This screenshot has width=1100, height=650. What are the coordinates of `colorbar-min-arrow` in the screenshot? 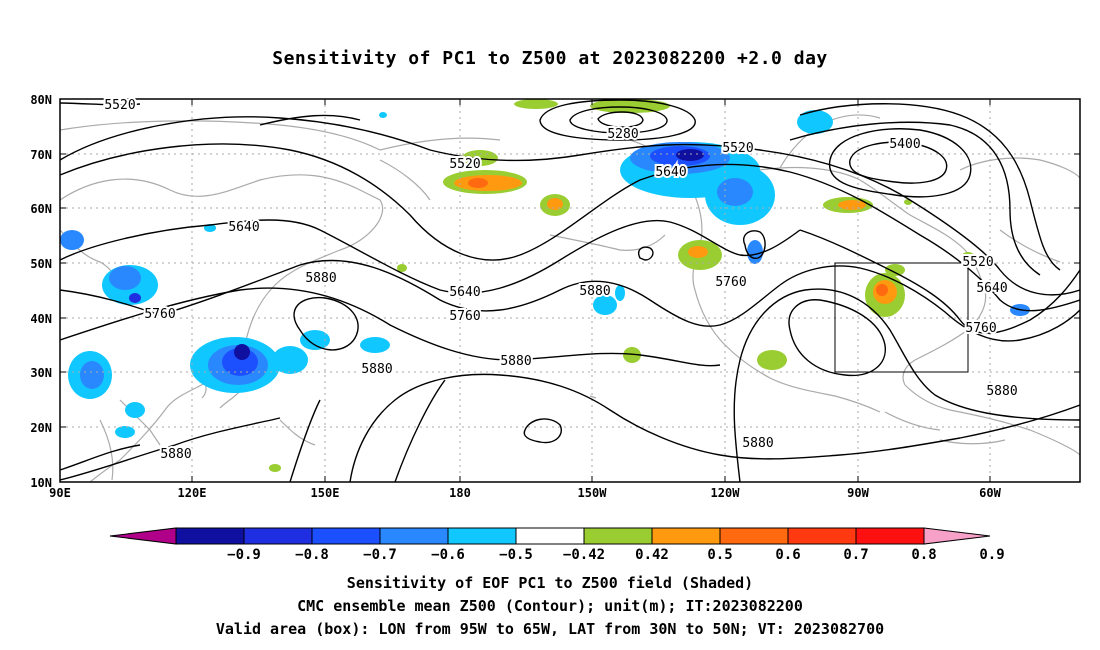 It's located at (143, 536).